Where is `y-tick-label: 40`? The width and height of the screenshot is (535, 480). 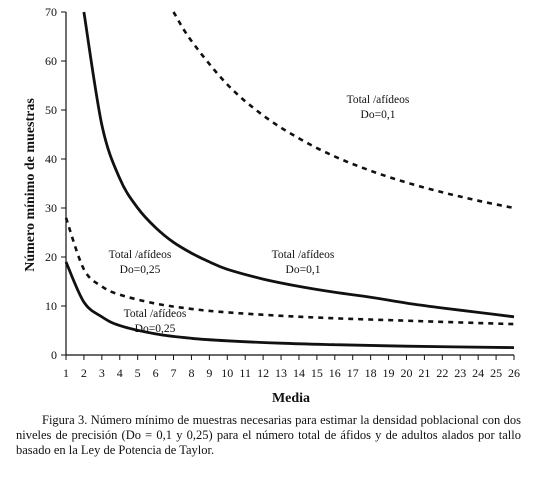
y-tick-label: 40 is located at coordinates (51, 159).